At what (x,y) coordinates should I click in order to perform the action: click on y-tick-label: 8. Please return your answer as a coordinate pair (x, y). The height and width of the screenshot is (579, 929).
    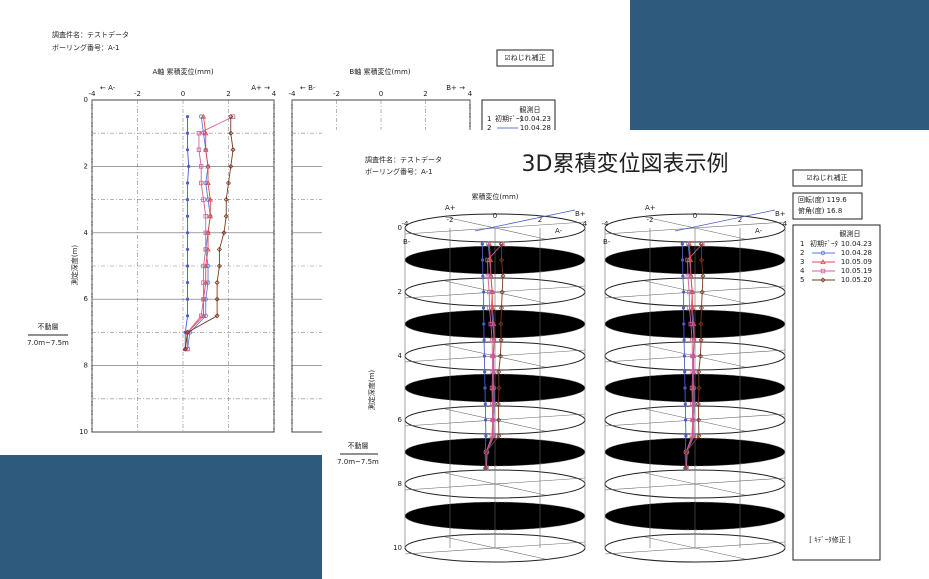
    Looking at the image, I should click on (400, 484).